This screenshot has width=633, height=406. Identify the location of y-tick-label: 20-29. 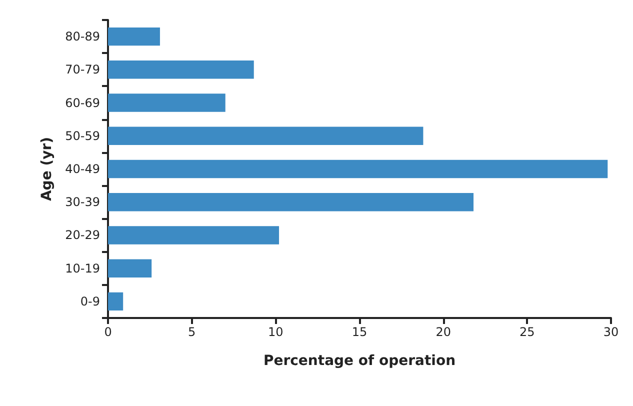
(82, 235).